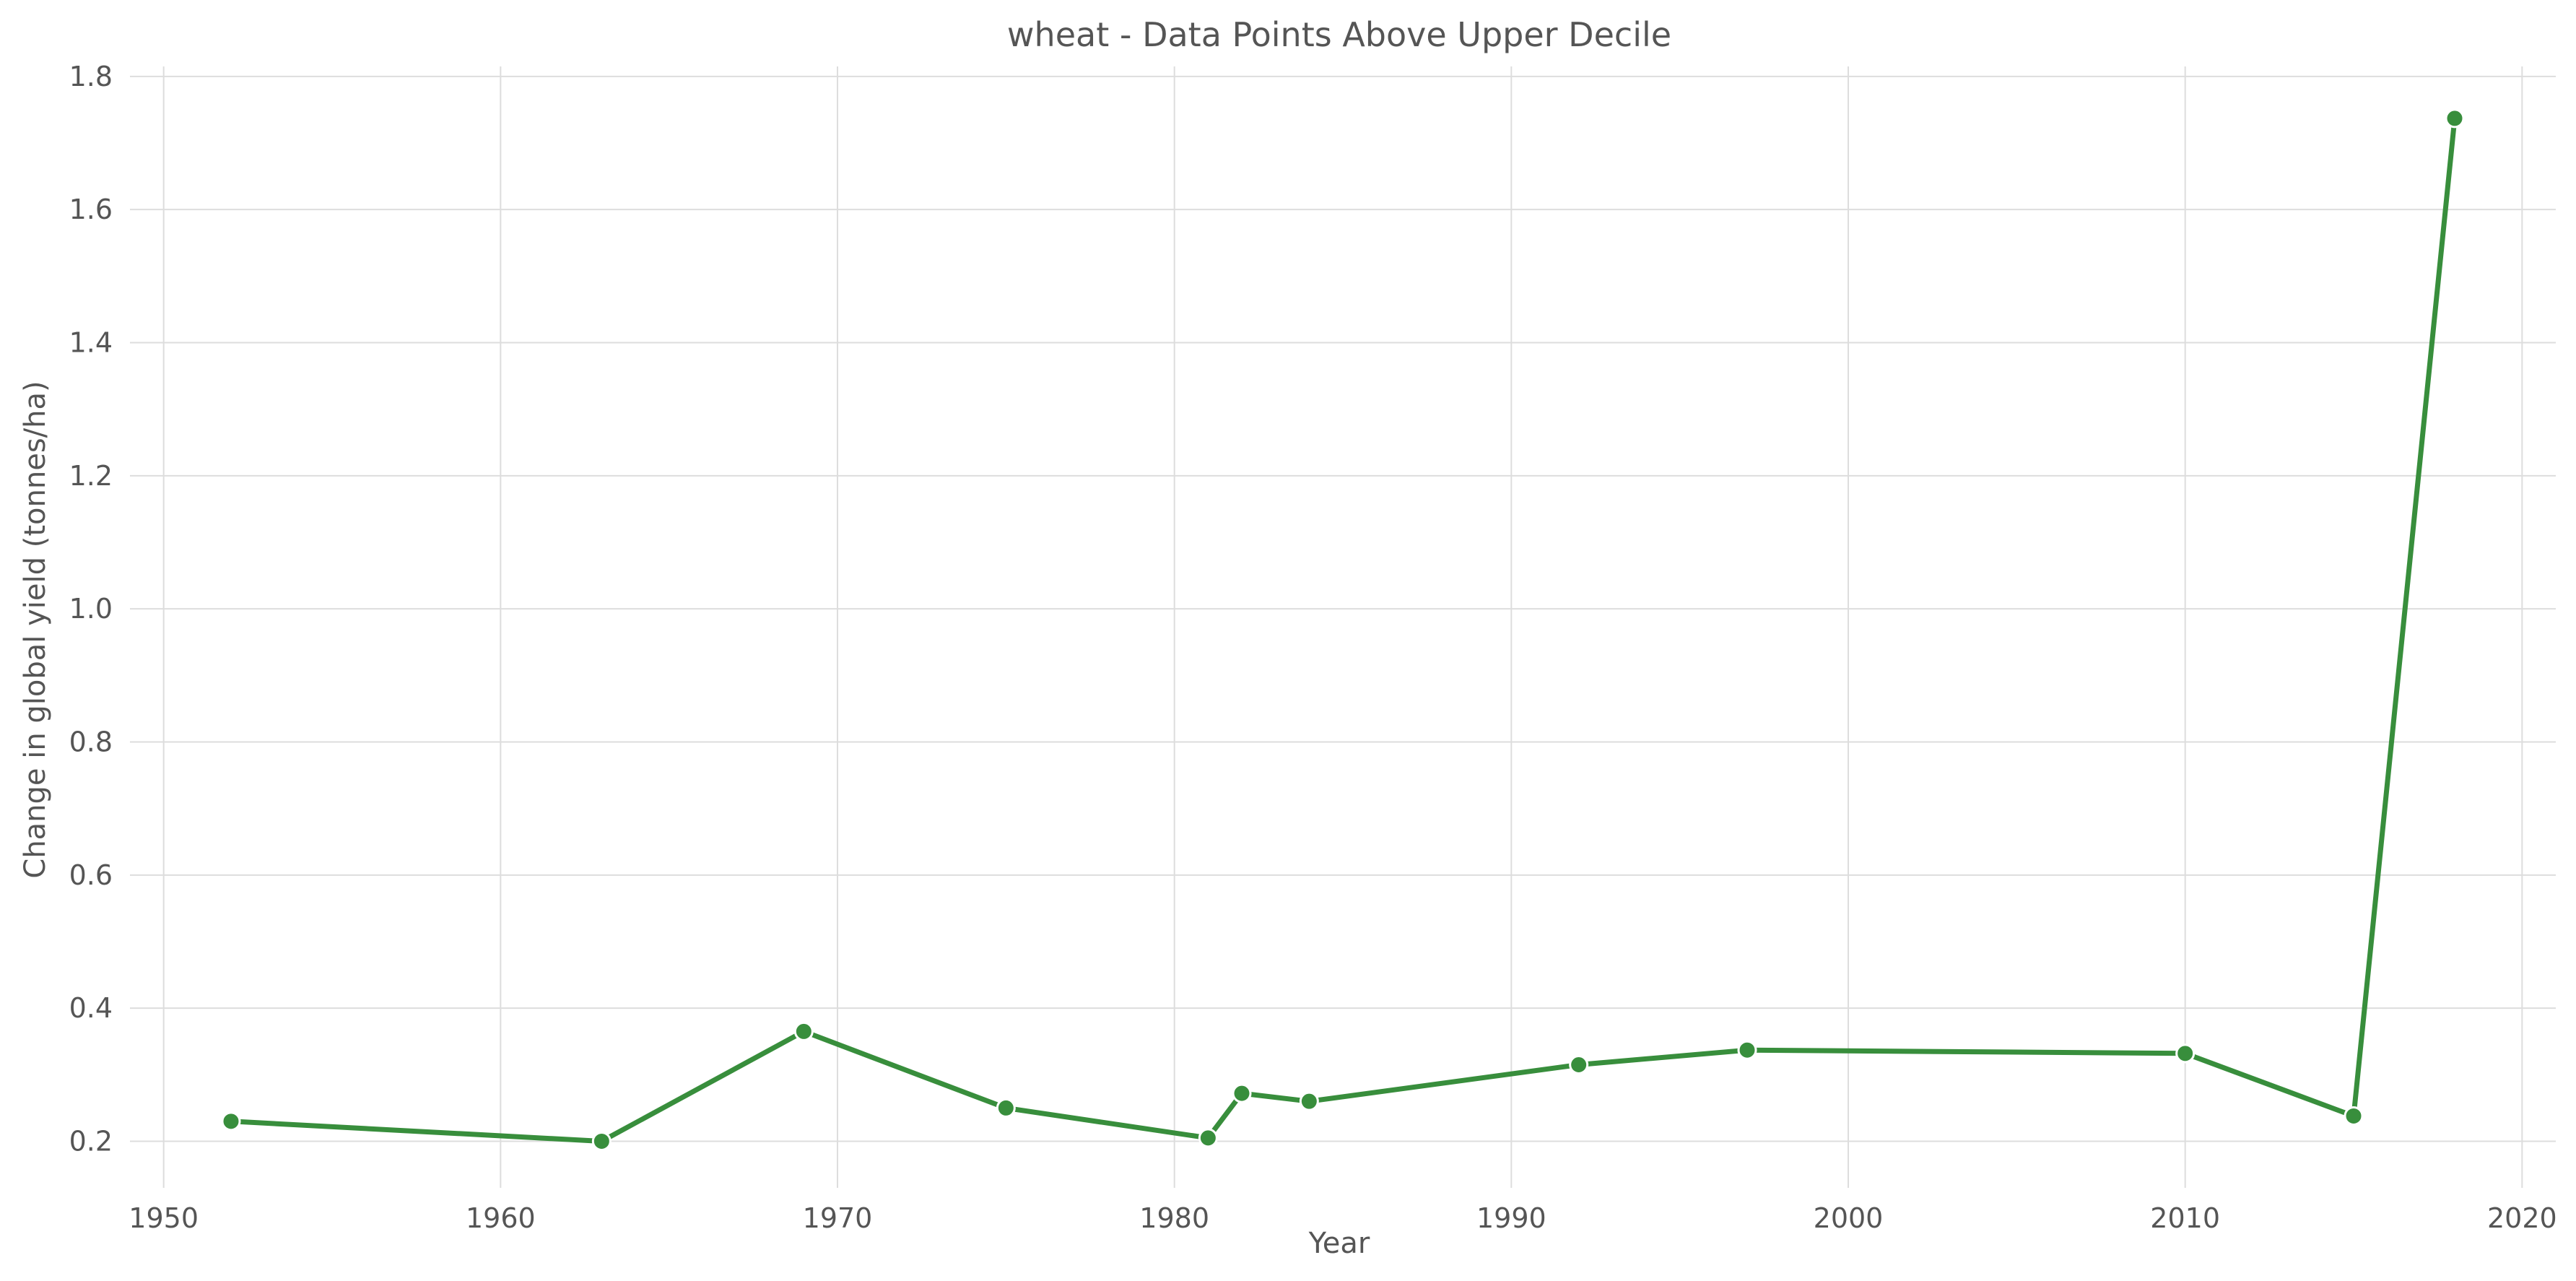  What do you see at coordinates (91, 476) in the screenshot?
I see `y-tick-label: 1.2` at bounding box center [91, 476].